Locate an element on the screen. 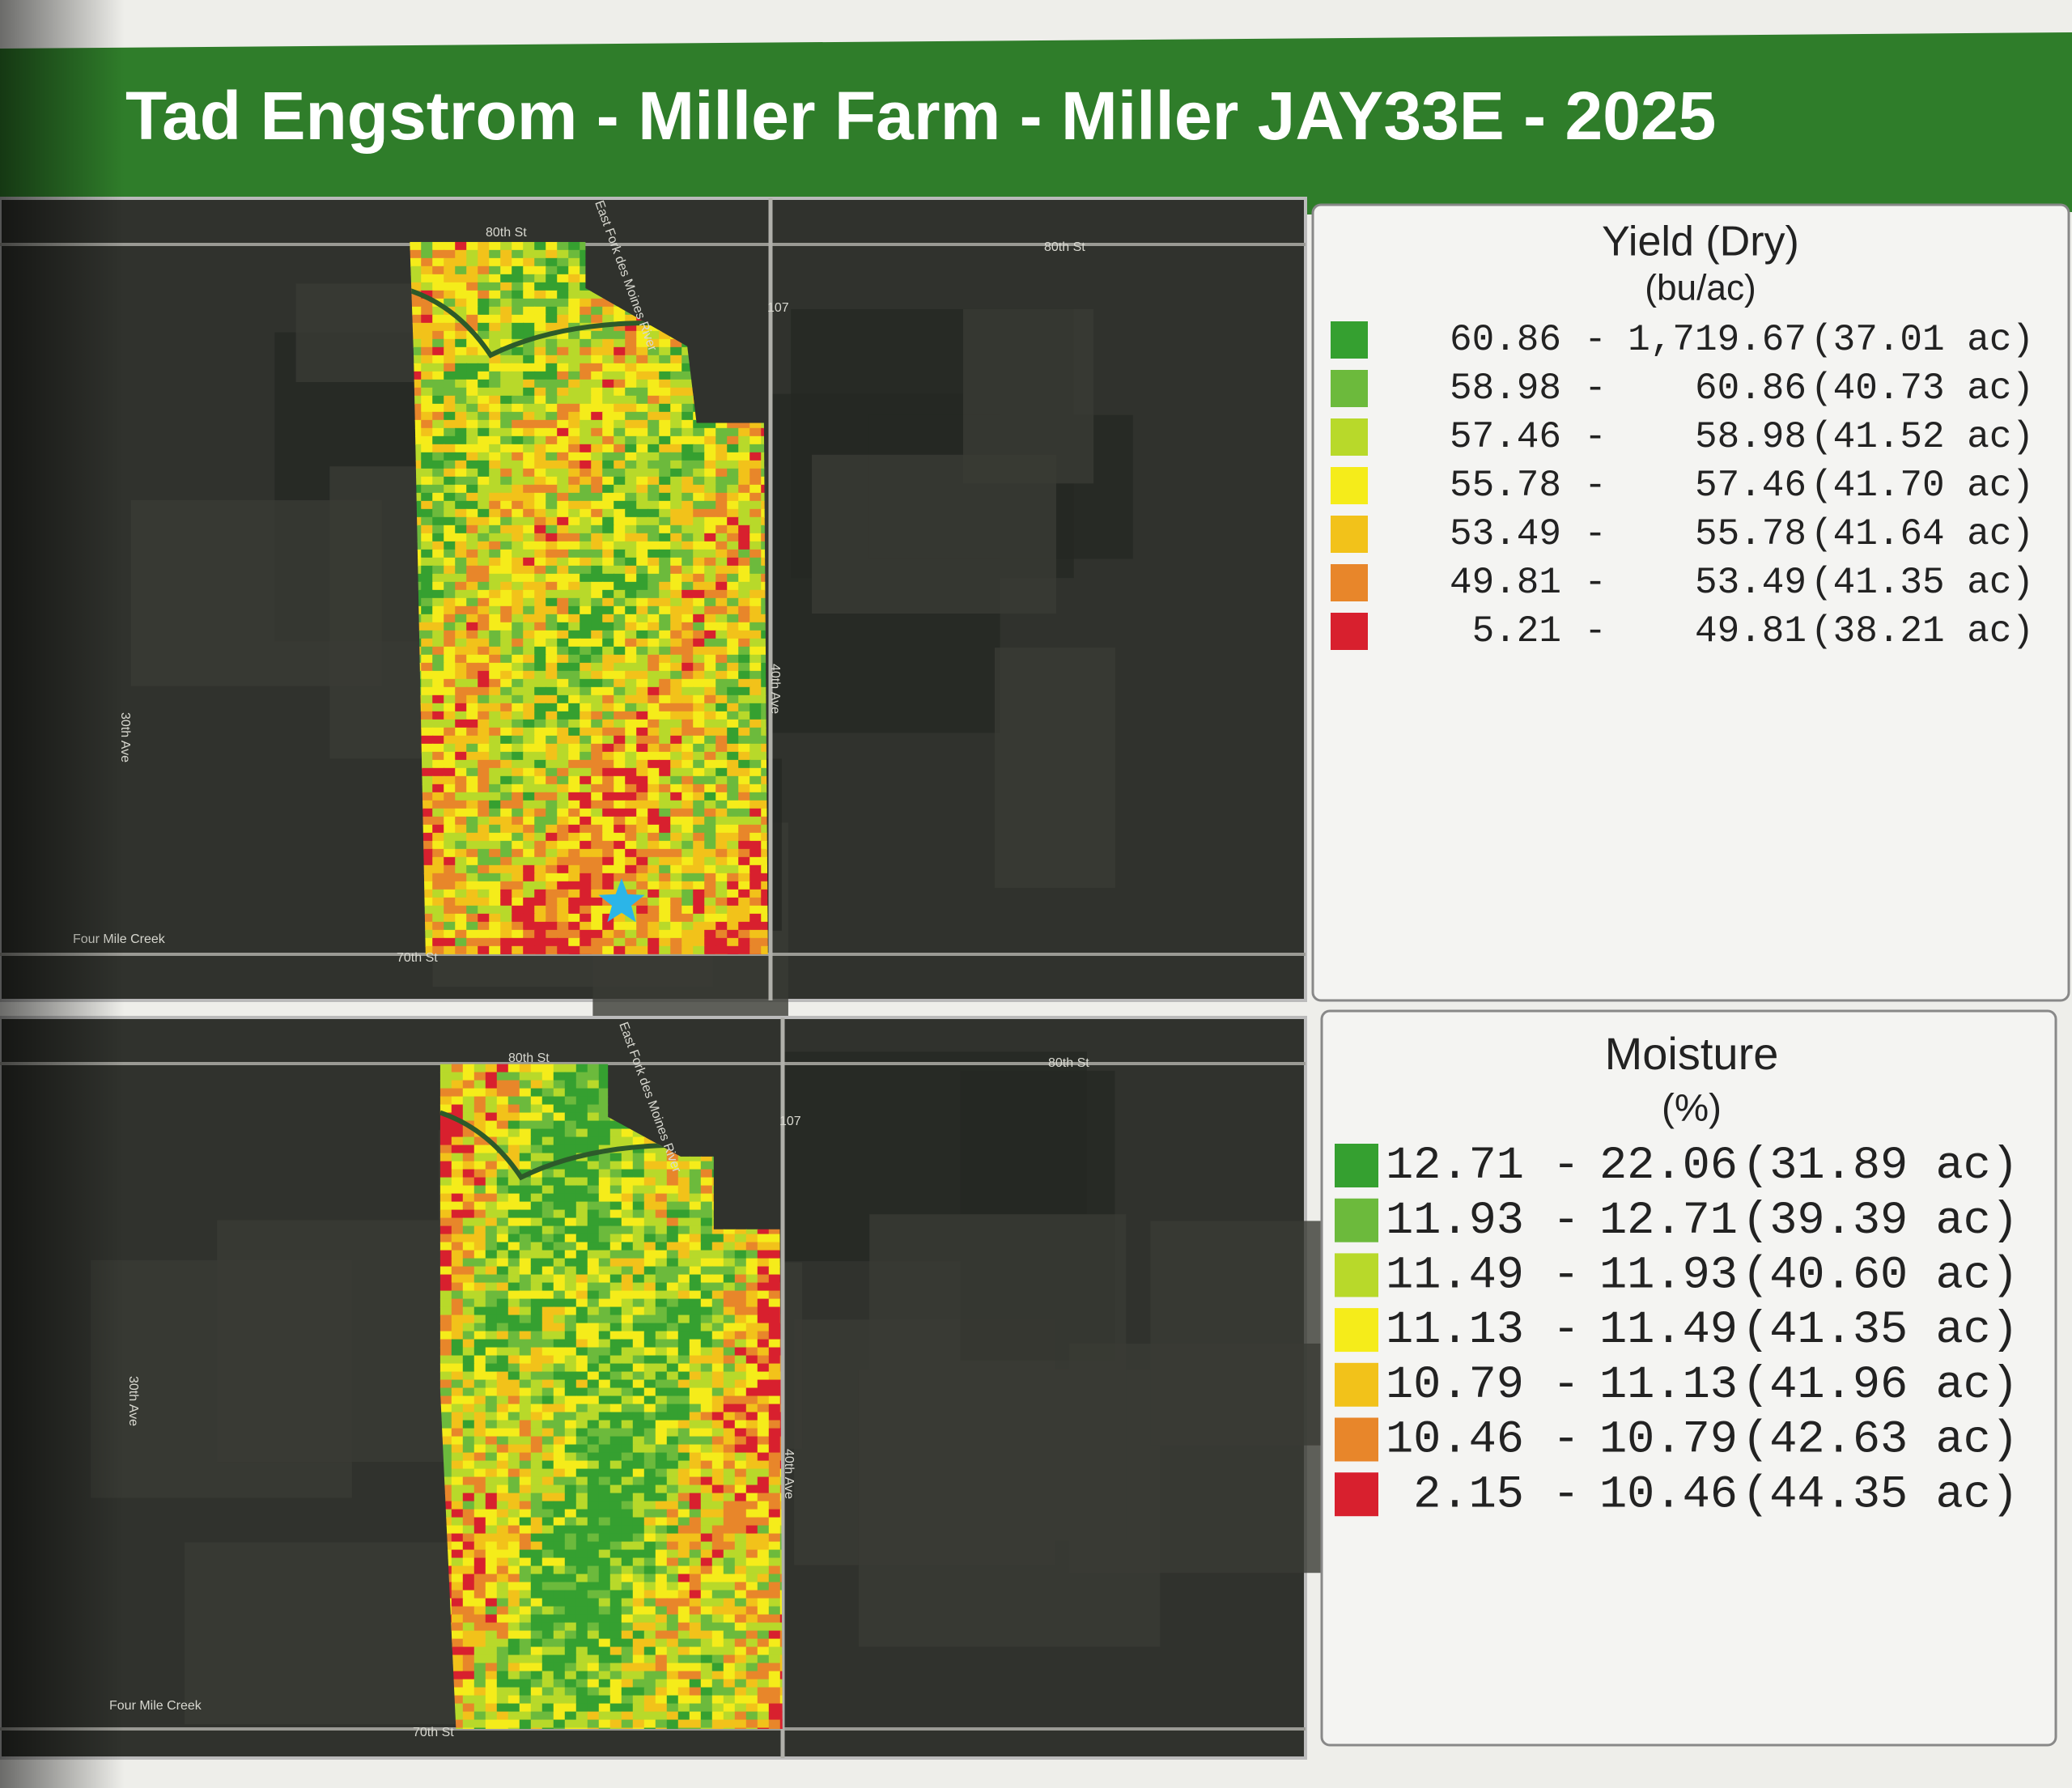 The width and height of the screenshot is (2072, 1788). range-dash: - is located at coordinates (1595, 631).